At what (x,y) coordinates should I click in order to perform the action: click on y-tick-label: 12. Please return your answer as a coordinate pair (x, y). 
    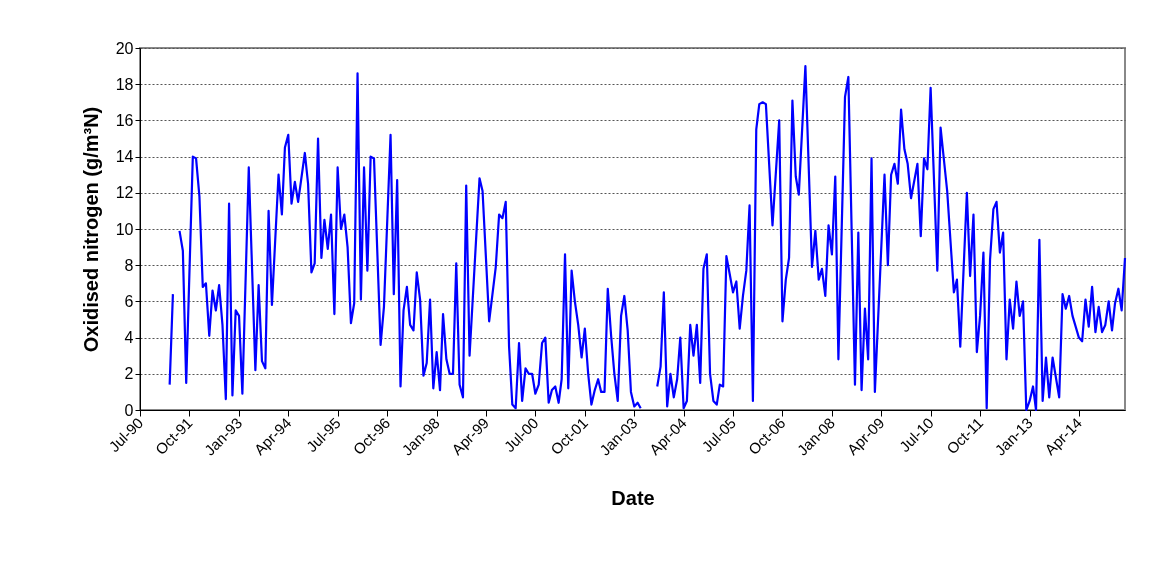
    Looking at the image, I should click on (124, 193).